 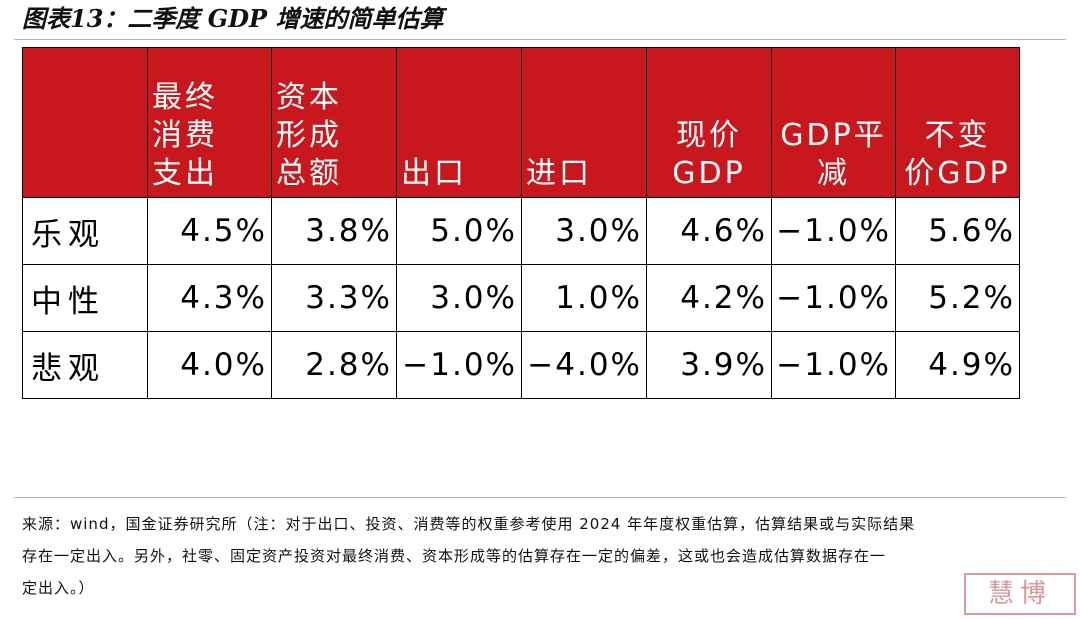 What do you see at coordinates (957, 231) in the screenshot?
I see `table-cell: 5.6%` at bounding box center [957, 231].